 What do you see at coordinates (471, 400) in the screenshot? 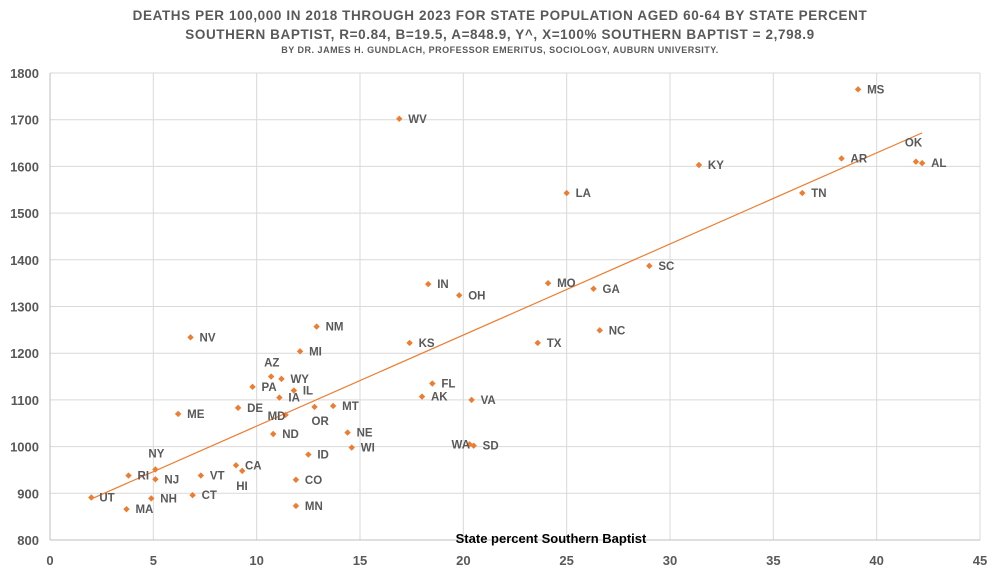
I see `data-point-va` at bounding box center [471, 400].